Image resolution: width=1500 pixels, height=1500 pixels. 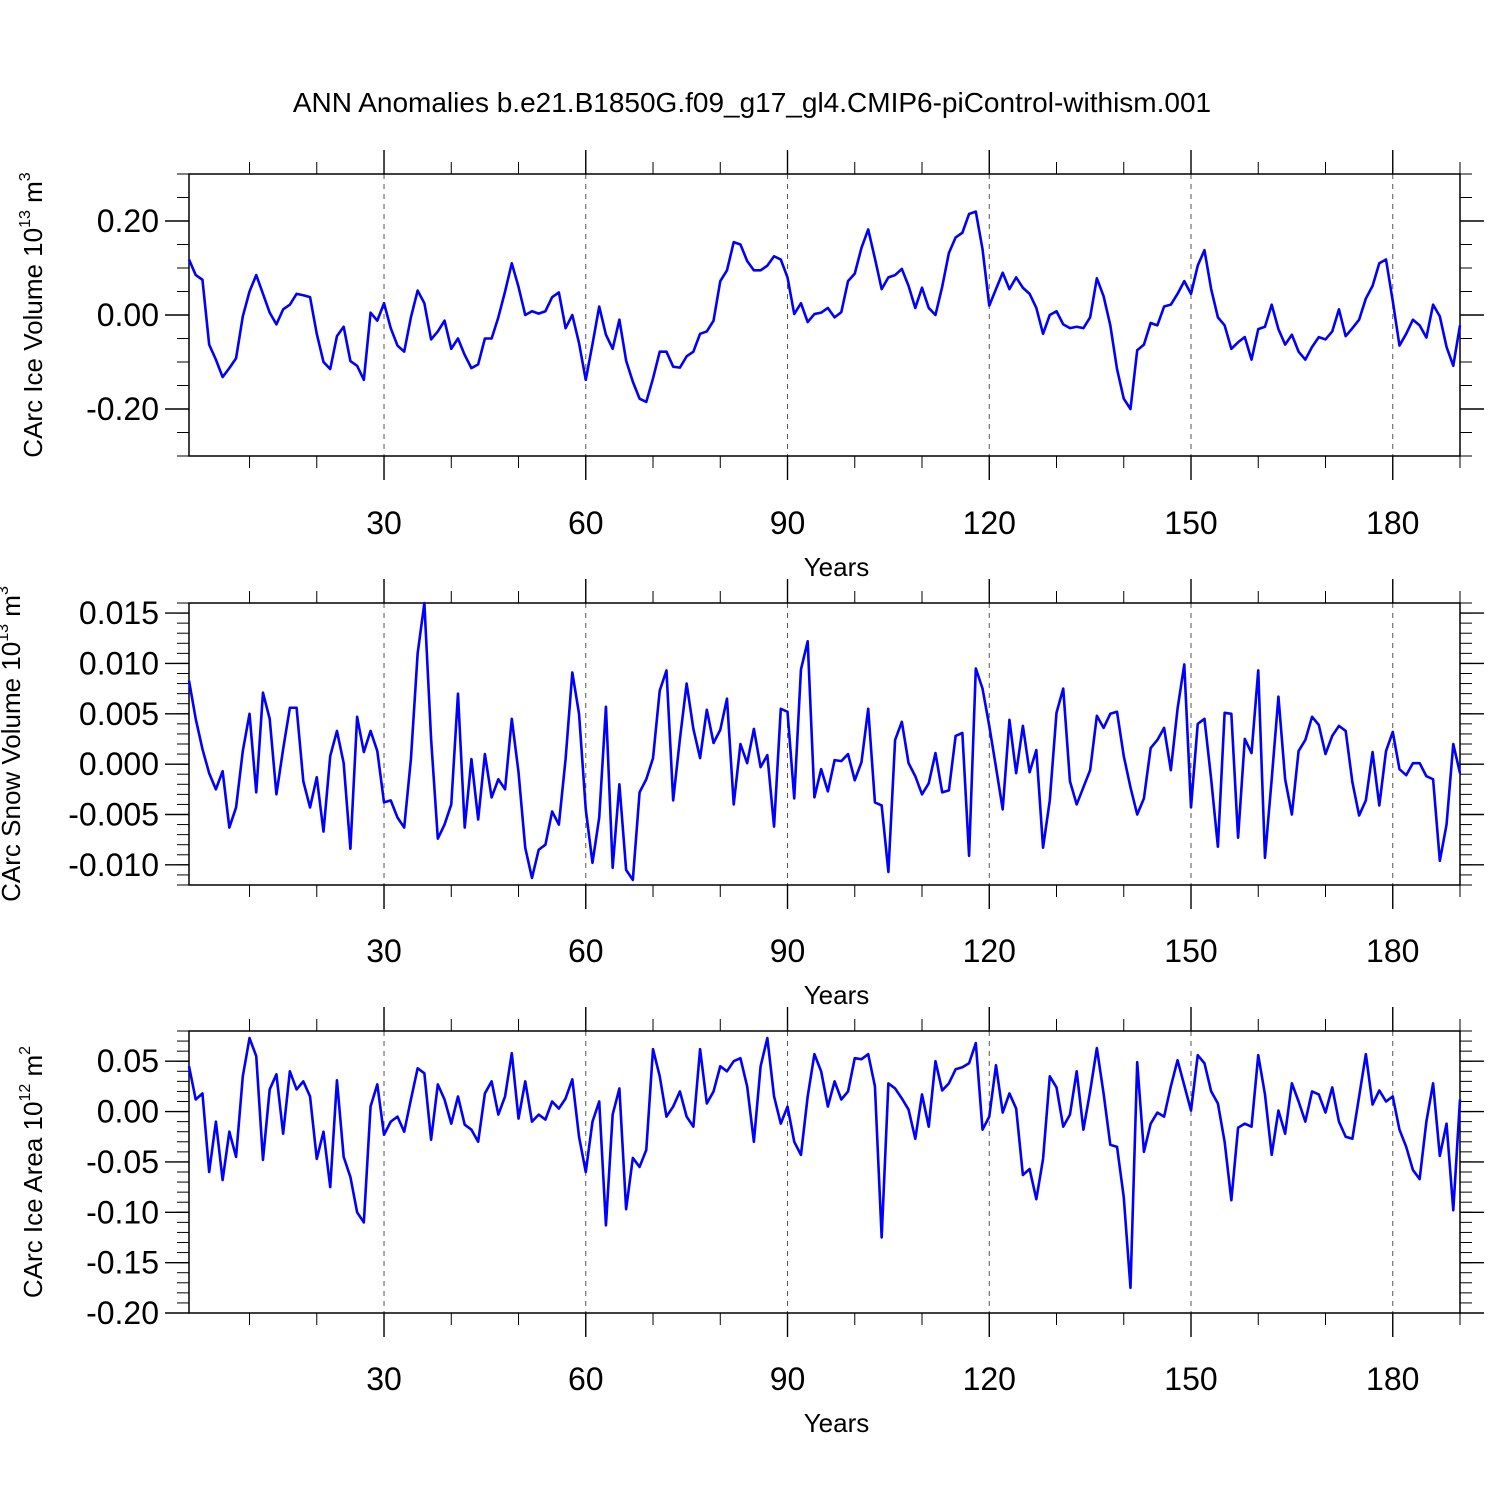 What do you see at coordinates (128, 221) in the screenshot?
I see `y-tick-label: 0.20` at bounding box center [128, 221].